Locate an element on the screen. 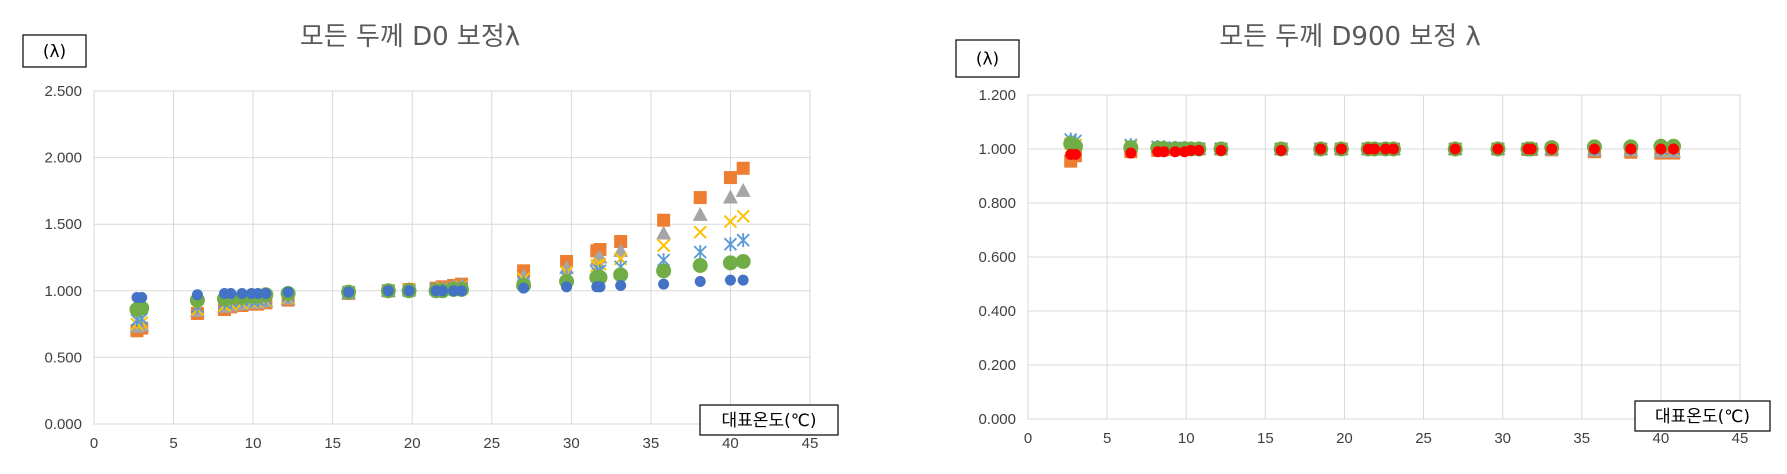 The image size is (1787, 474). y-axis-label: (λ) is located at coordinates (54, 52).